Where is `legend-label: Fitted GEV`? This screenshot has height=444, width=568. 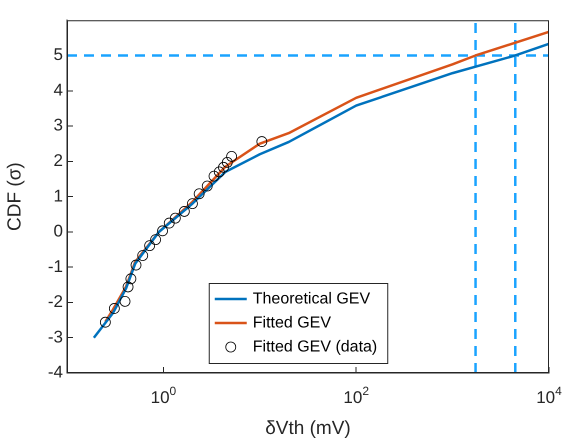 legend-label: Fitted GEV is located at coordinates (292, 323).